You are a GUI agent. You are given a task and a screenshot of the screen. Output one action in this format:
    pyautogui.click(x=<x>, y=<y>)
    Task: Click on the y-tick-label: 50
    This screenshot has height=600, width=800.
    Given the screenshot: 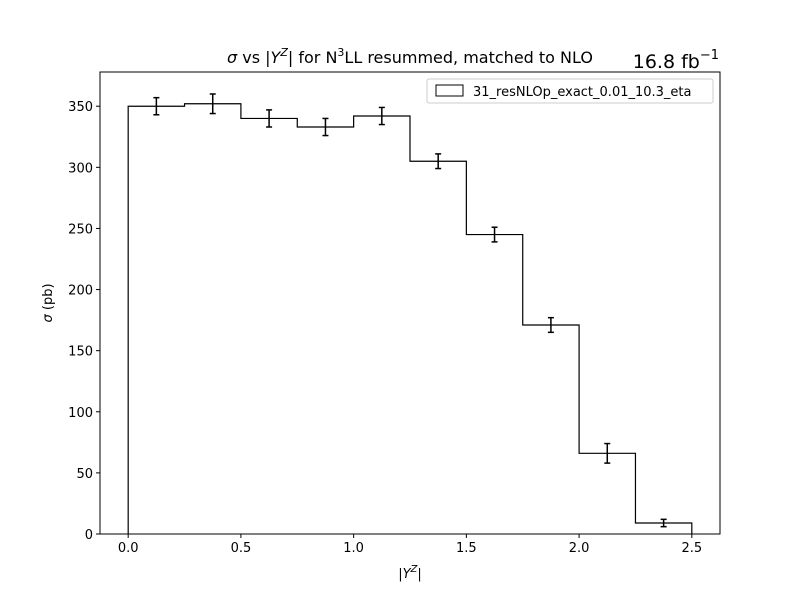 What is the action you would take?
    pyautogui.click(x=84, y=474)
    